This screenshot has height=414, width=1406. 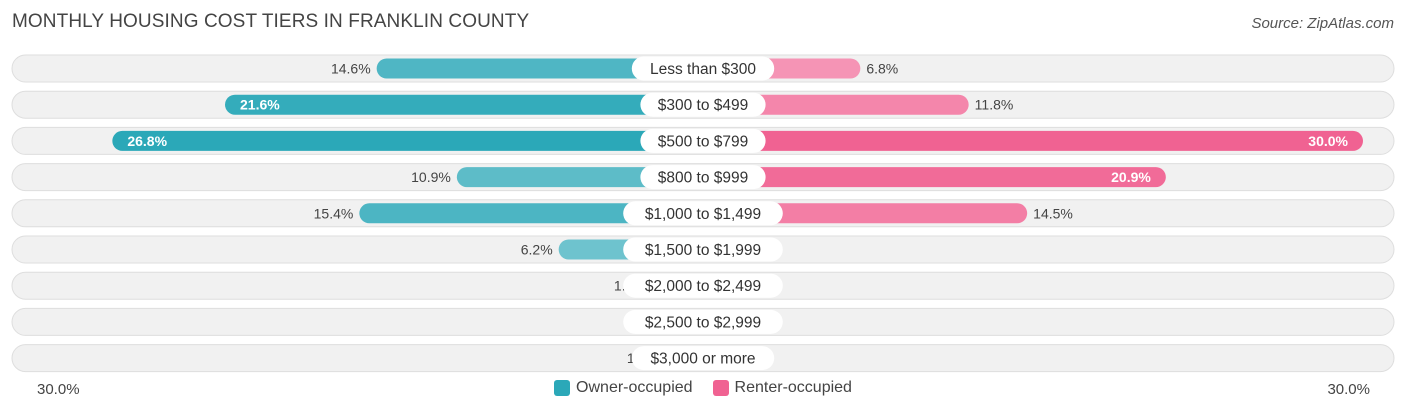 What do you see at coordinates (634, 387) in the screenshot?
I see `legend-label-owner: Owner-occupied` at bounding box center [634, 387].